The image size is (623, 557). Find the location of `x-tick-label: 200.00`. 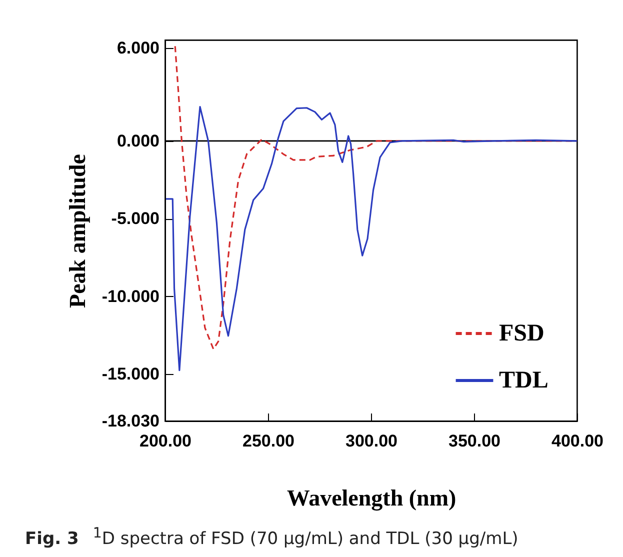

x-tick-label: 200.00 is located at coordinates (166, 441).